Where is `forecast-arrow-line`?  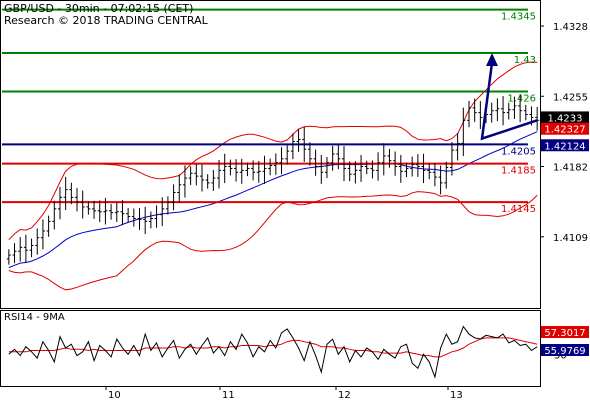
forecast-arrow-line is located at coordinates (509, 101).